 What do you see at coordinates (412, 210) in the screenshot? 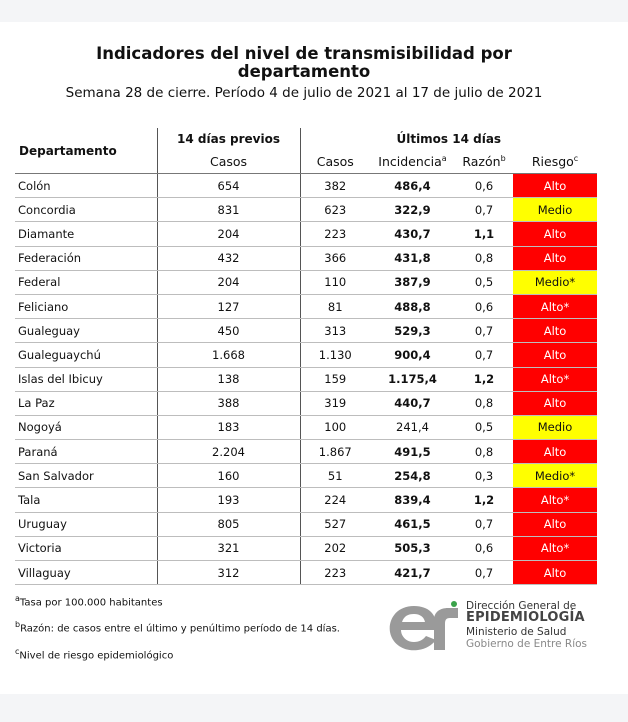
I see `cell-incidencia: 322,9` at bounding box center [412, 210].